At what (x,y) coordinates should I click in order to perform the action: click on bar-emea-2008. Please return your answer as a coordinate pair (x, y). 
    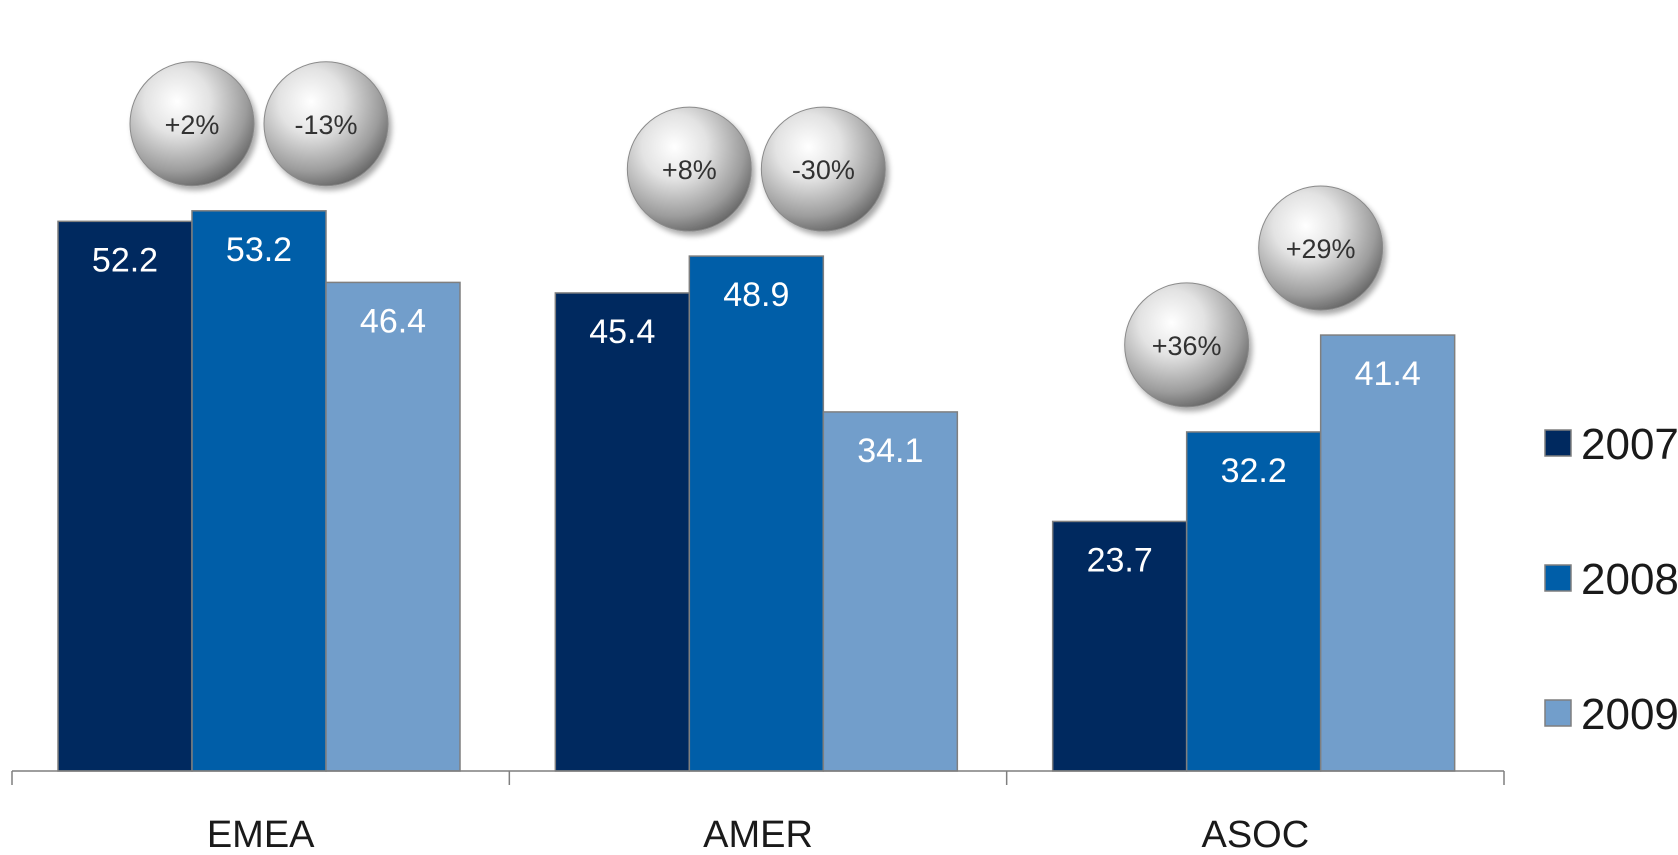
    Looking at the image, I should click on (259, 491).